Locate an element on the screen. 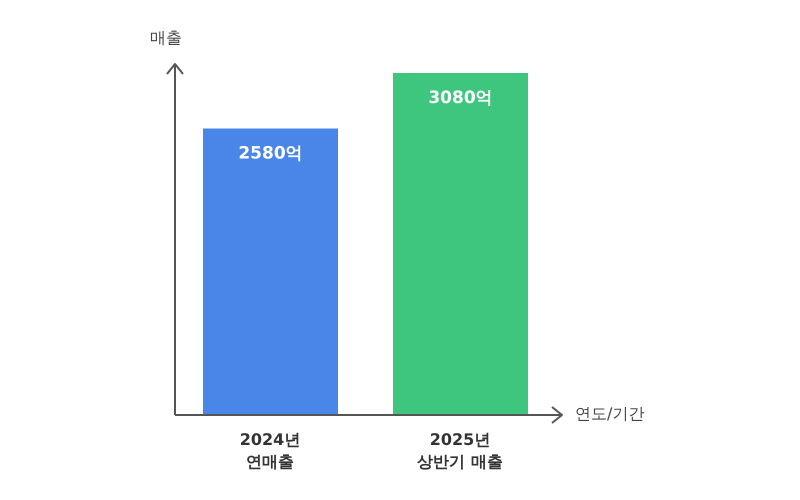 The image size is (800, 500). y-axis-title: 매출 is located at coordinates (166, 38).